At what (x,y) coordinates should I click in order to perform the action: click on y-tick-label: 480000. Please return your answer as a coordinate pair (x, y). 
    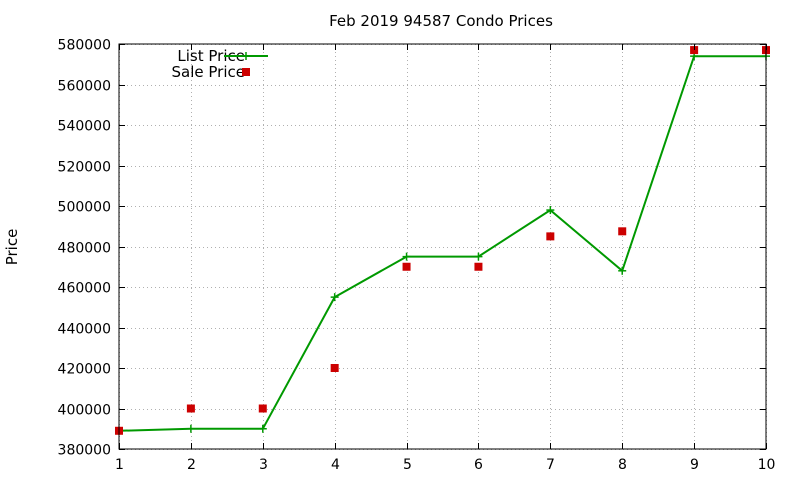
    Looking at the image, I should click on (84, 249).